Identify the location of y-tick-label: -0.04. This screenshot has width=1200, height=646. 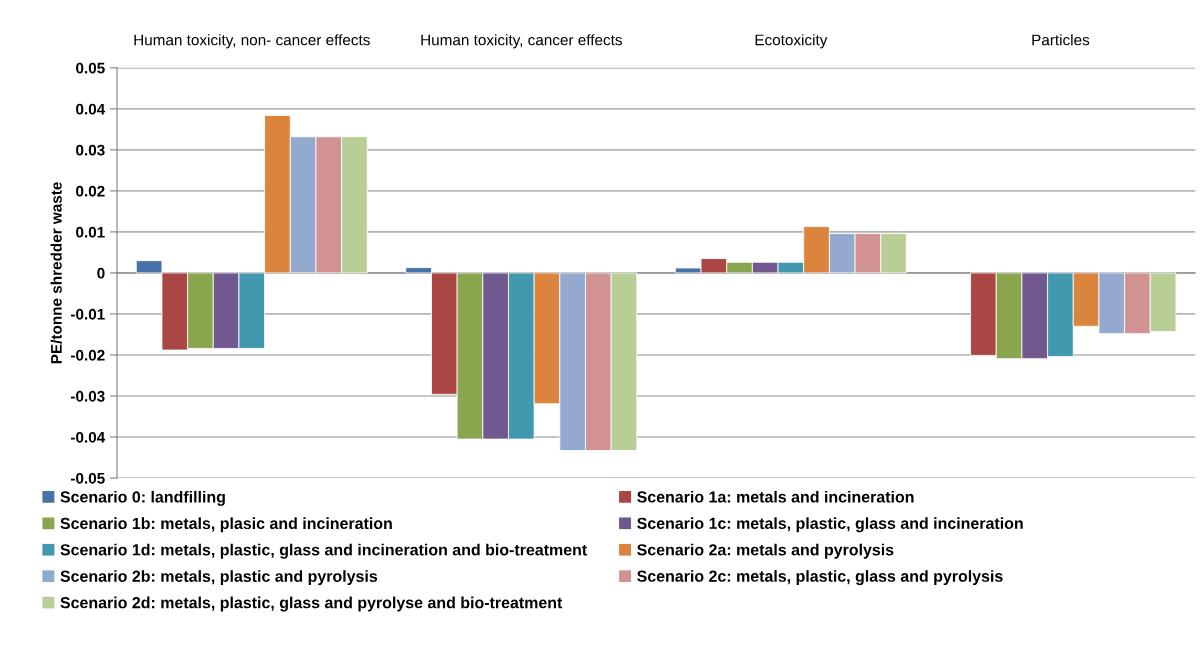
(88, 437).